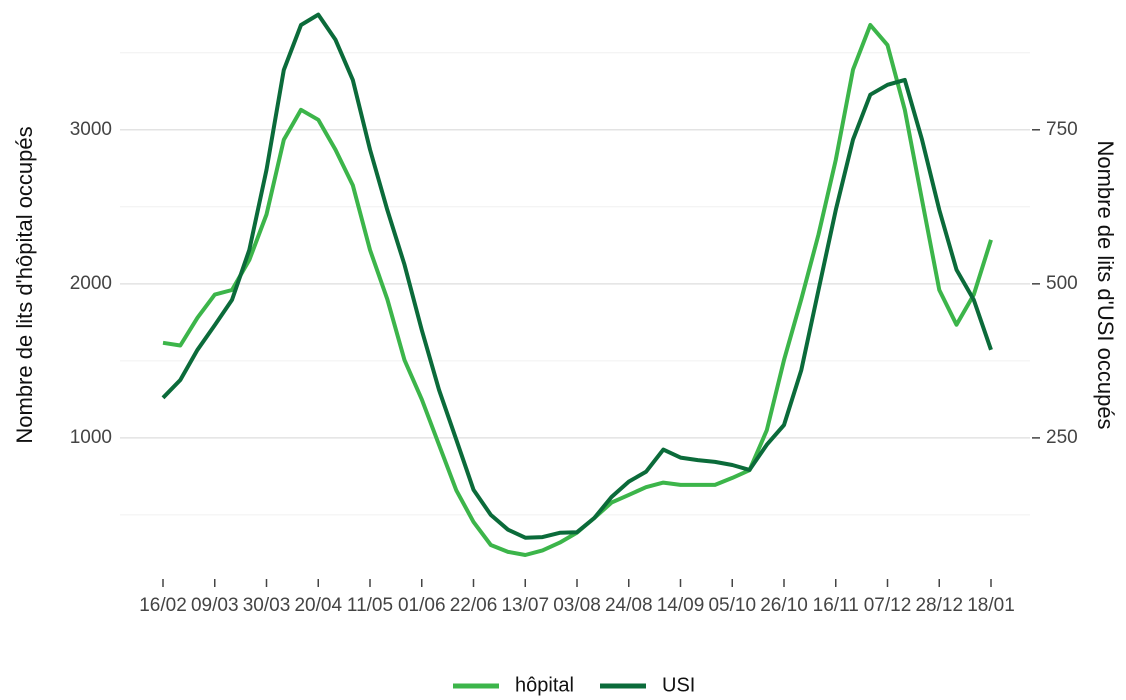 This screenshot has width=1126, height=700. Describe the element at coordinates (1062, 437) in the screenshot. I see `y2-tick-label: 250` at that location.